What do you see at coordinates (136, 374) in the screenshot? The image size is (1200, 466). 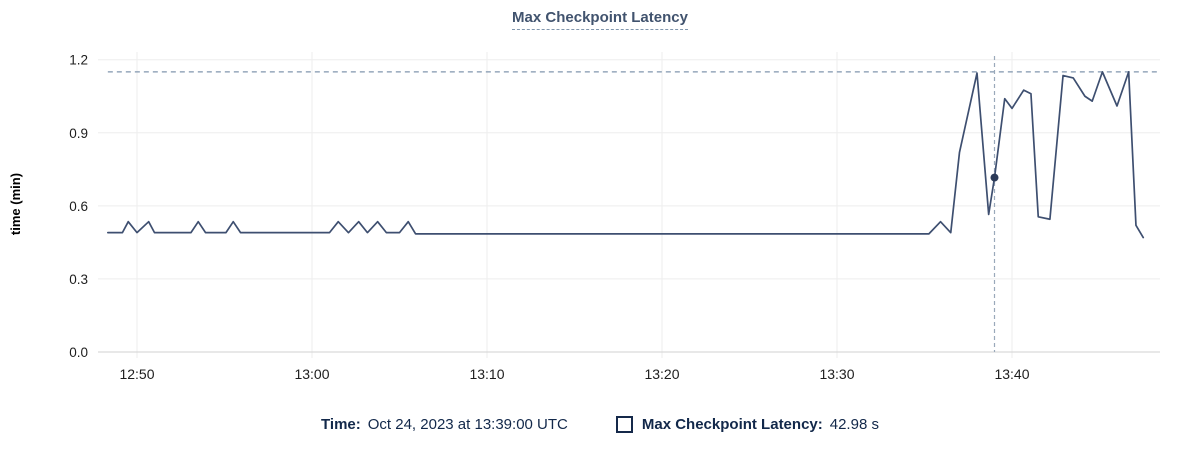 I see `x-tick-label: 12:50` at bounding box center [136, 374].